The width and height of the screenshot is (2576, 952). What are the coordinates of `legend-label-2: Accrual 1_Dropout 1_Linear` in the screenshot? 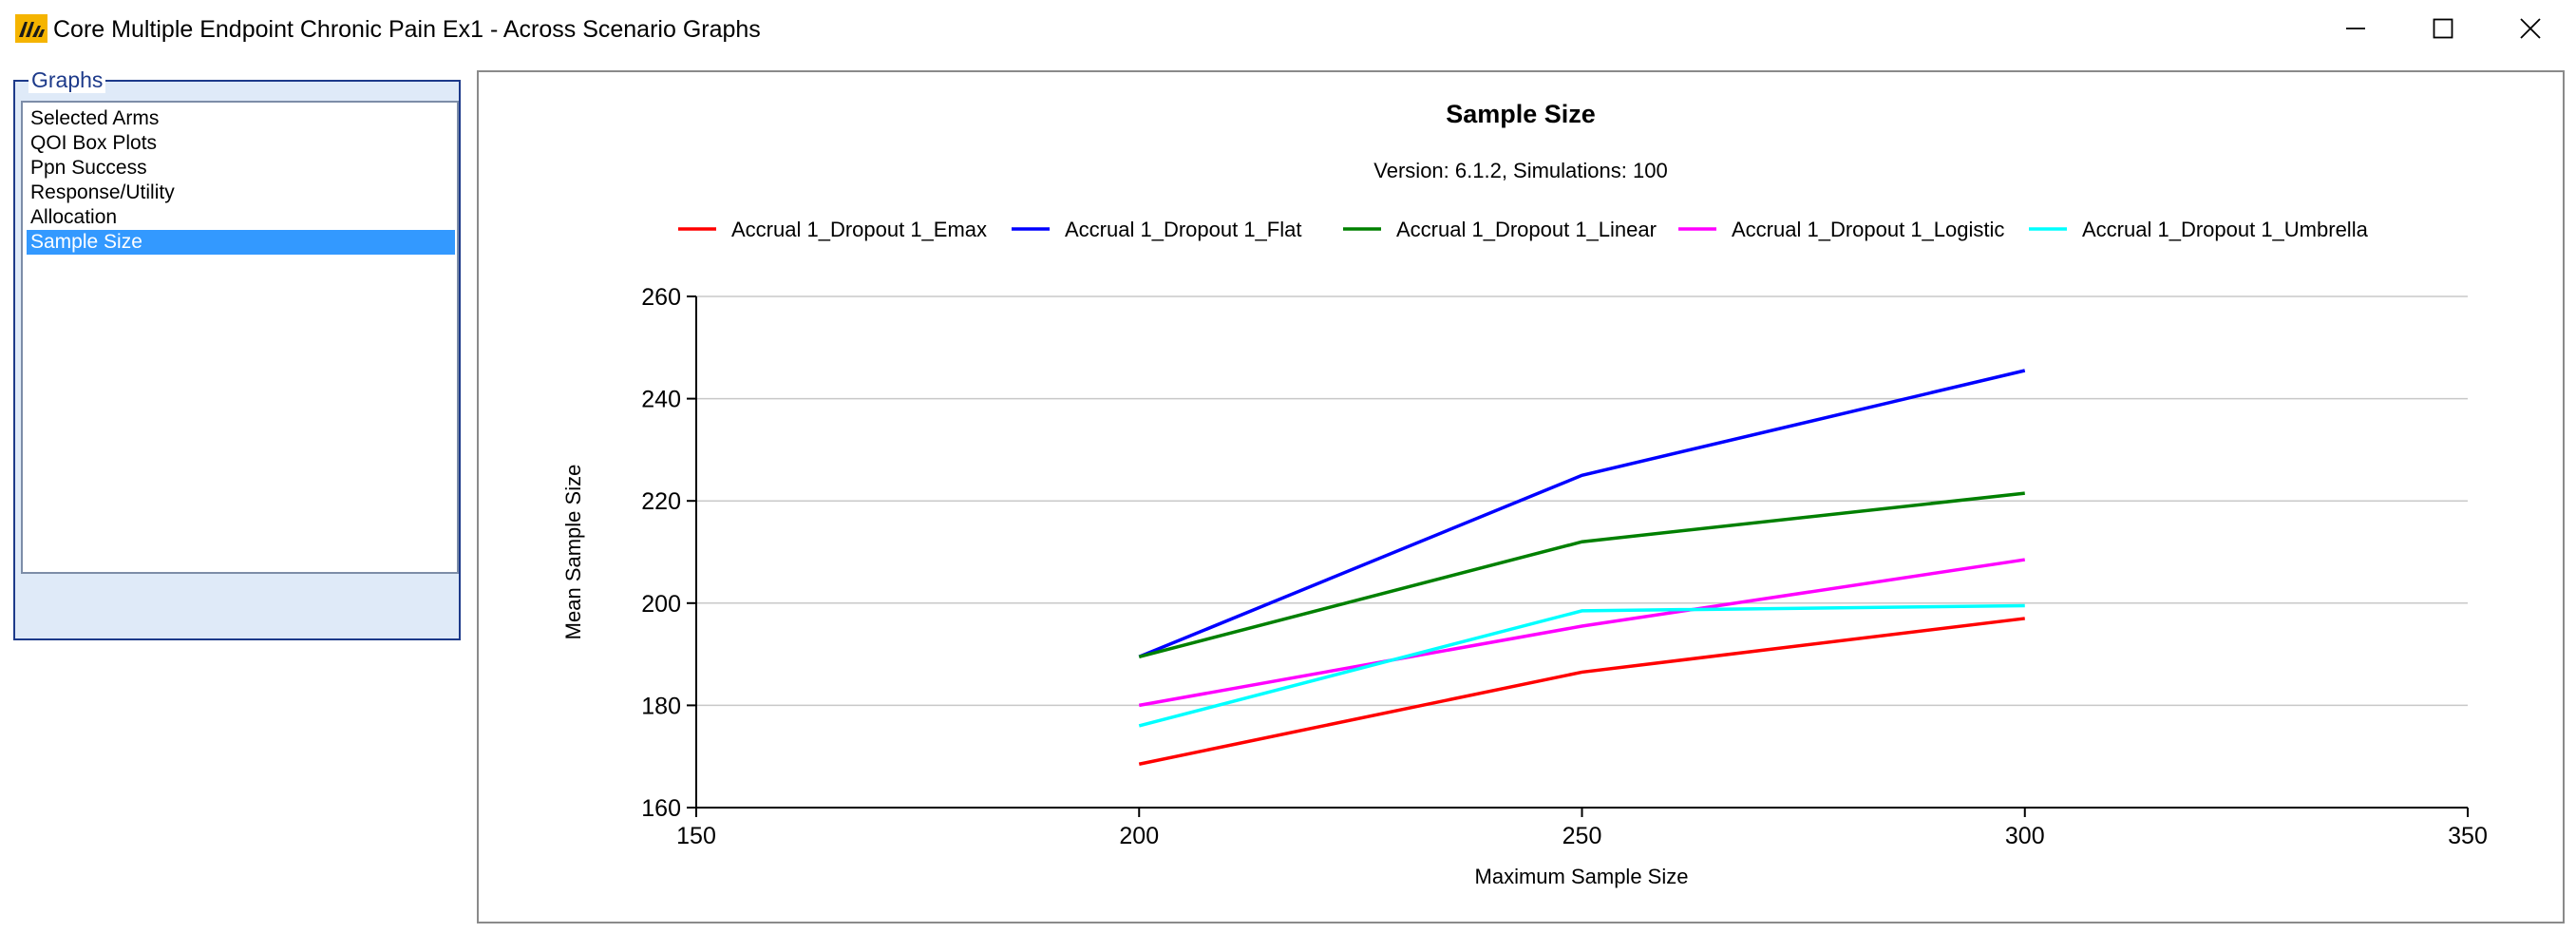 It's located at (1526, 230).